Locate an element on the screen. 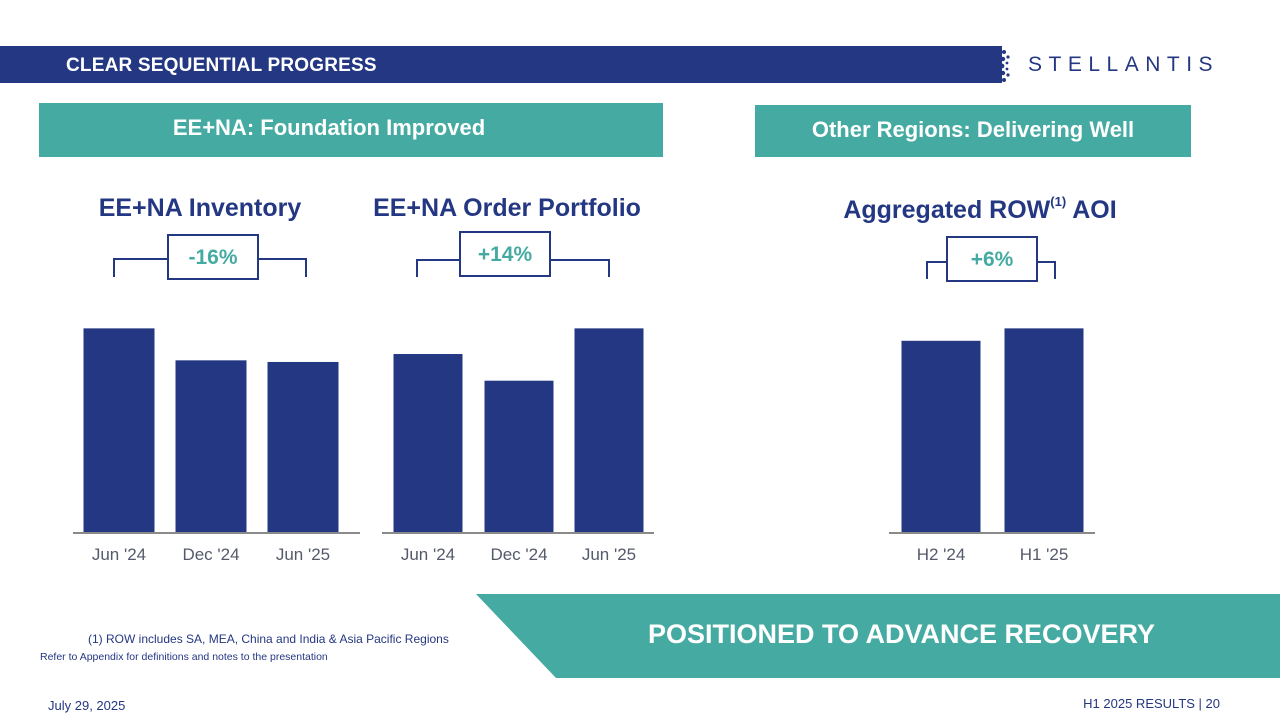 This screenshot has width=1280, height=720. banner-ee-na: EE+NA: Foundation Improved is located at coordinates (351, 130).